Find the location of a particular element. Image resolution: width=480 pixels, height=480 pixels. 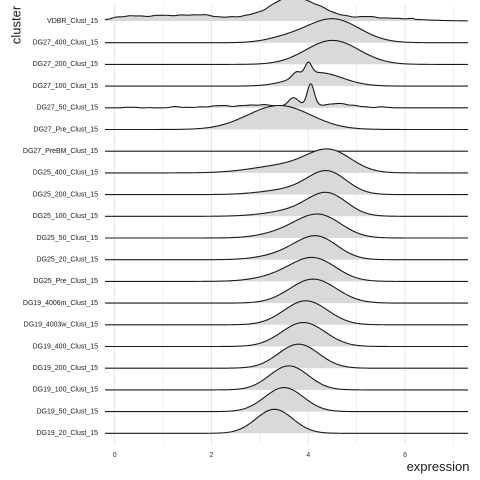

category-label: DG27_Pre_Clust_15 is located at coordinates (65, 129).